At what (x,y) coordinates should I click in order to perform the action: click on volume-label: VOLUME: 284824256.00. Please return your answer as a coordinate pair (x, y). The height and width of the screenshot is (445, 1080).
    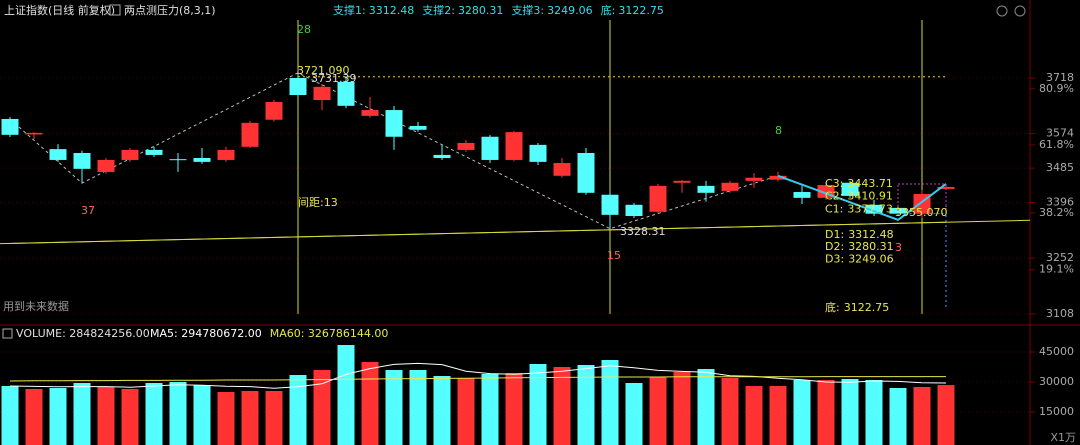
    Looking at the image, I should click on (83, 333).